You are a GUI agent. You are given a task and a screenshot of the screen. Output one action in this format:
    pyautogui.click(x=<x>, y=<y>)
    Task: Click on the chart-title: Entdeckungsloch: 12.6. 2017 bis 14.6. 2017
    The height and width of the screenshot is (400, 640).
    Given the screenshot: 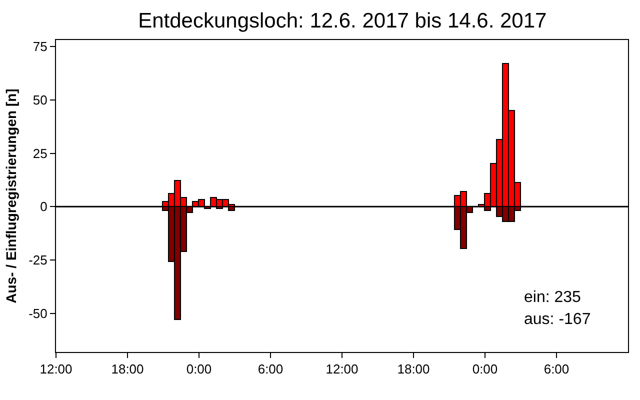 What is the action you would take?
    pyautogui.click(x=342, y=20)
    